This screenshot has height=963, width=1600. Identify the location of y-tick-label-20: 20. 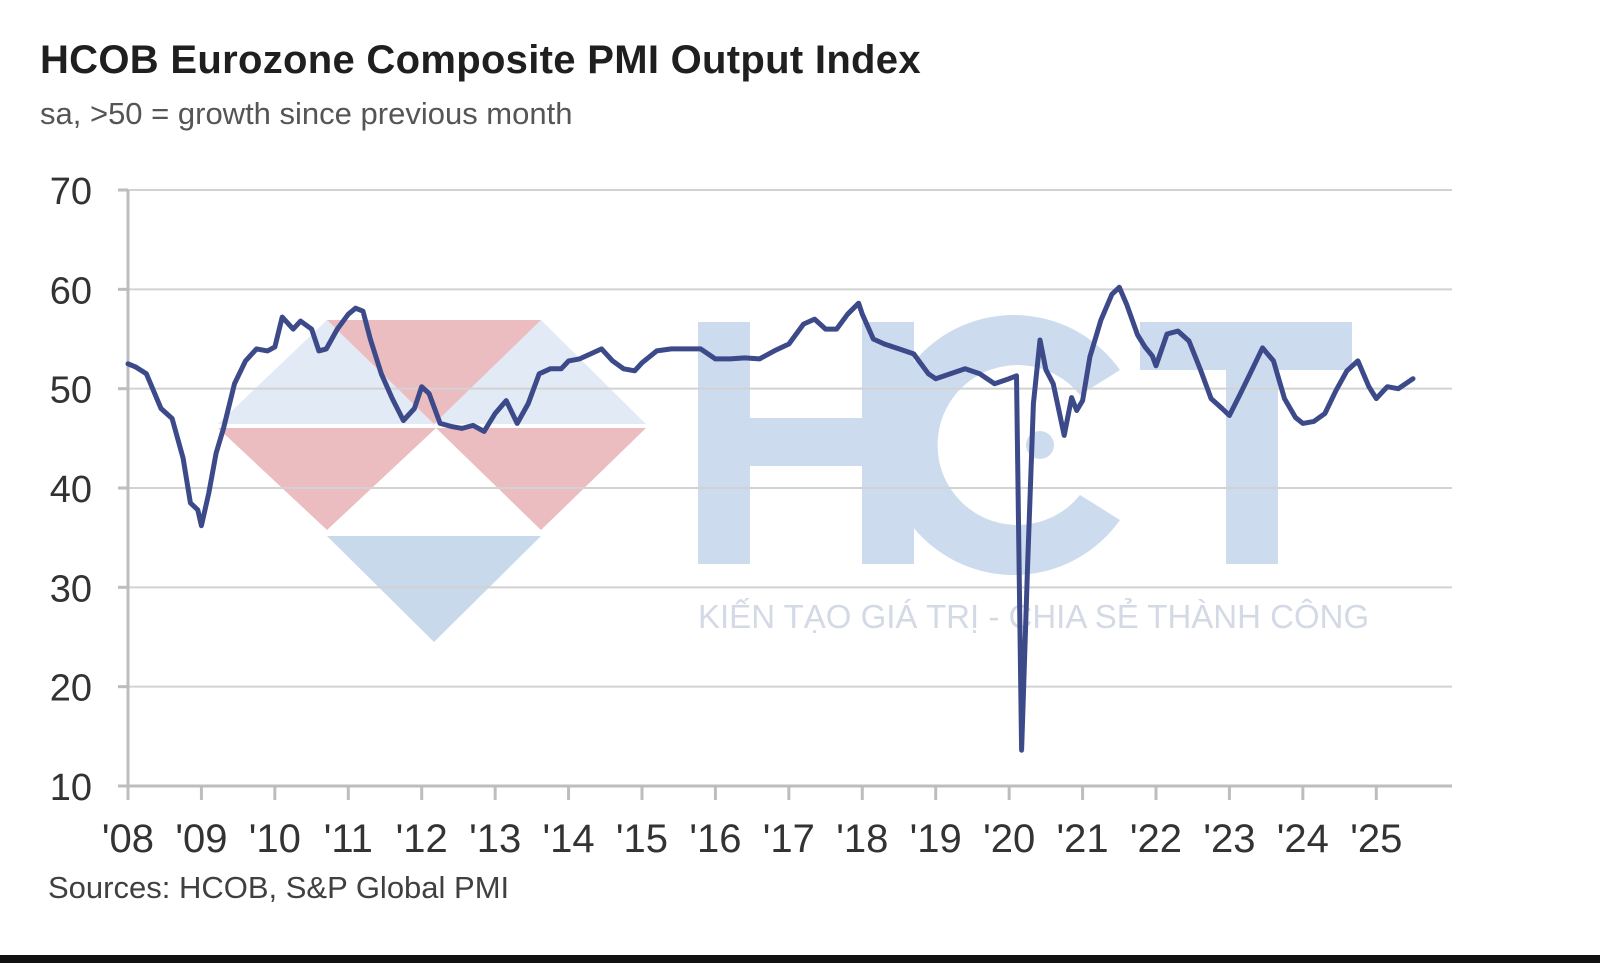
(71, 689).